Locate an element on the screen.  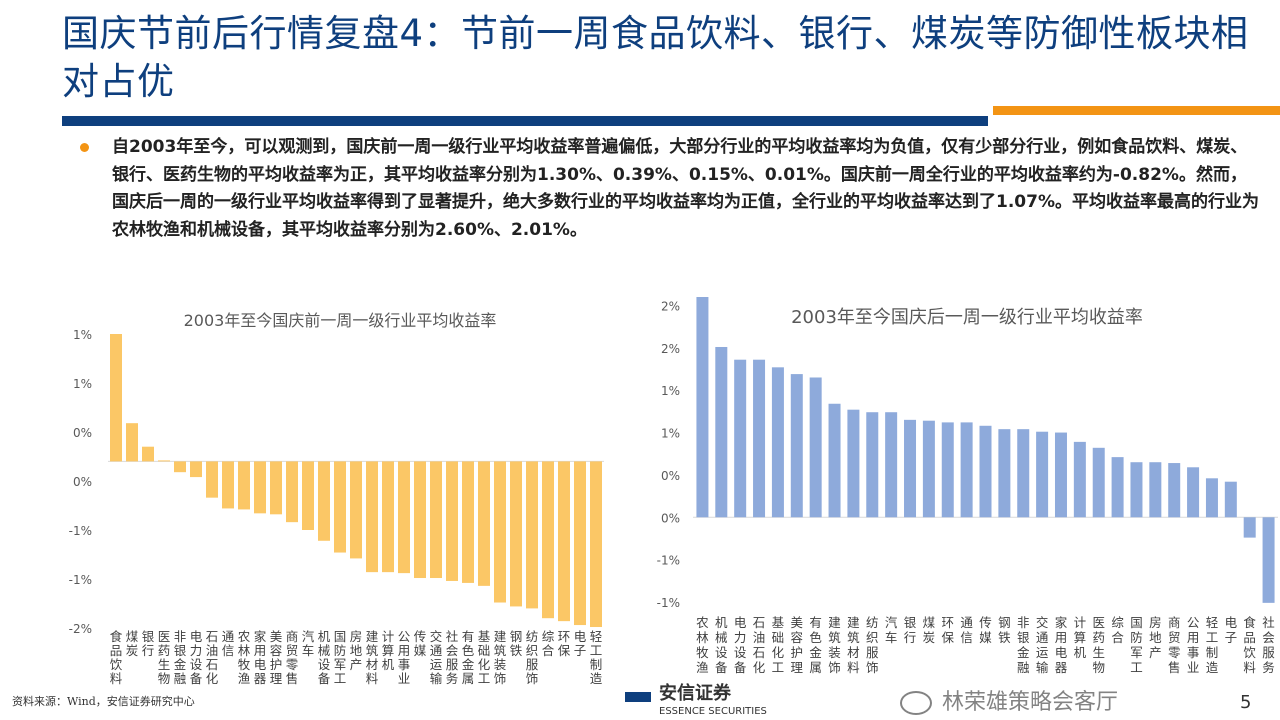
title-underline-orange is located at coordinates (1136, 110).